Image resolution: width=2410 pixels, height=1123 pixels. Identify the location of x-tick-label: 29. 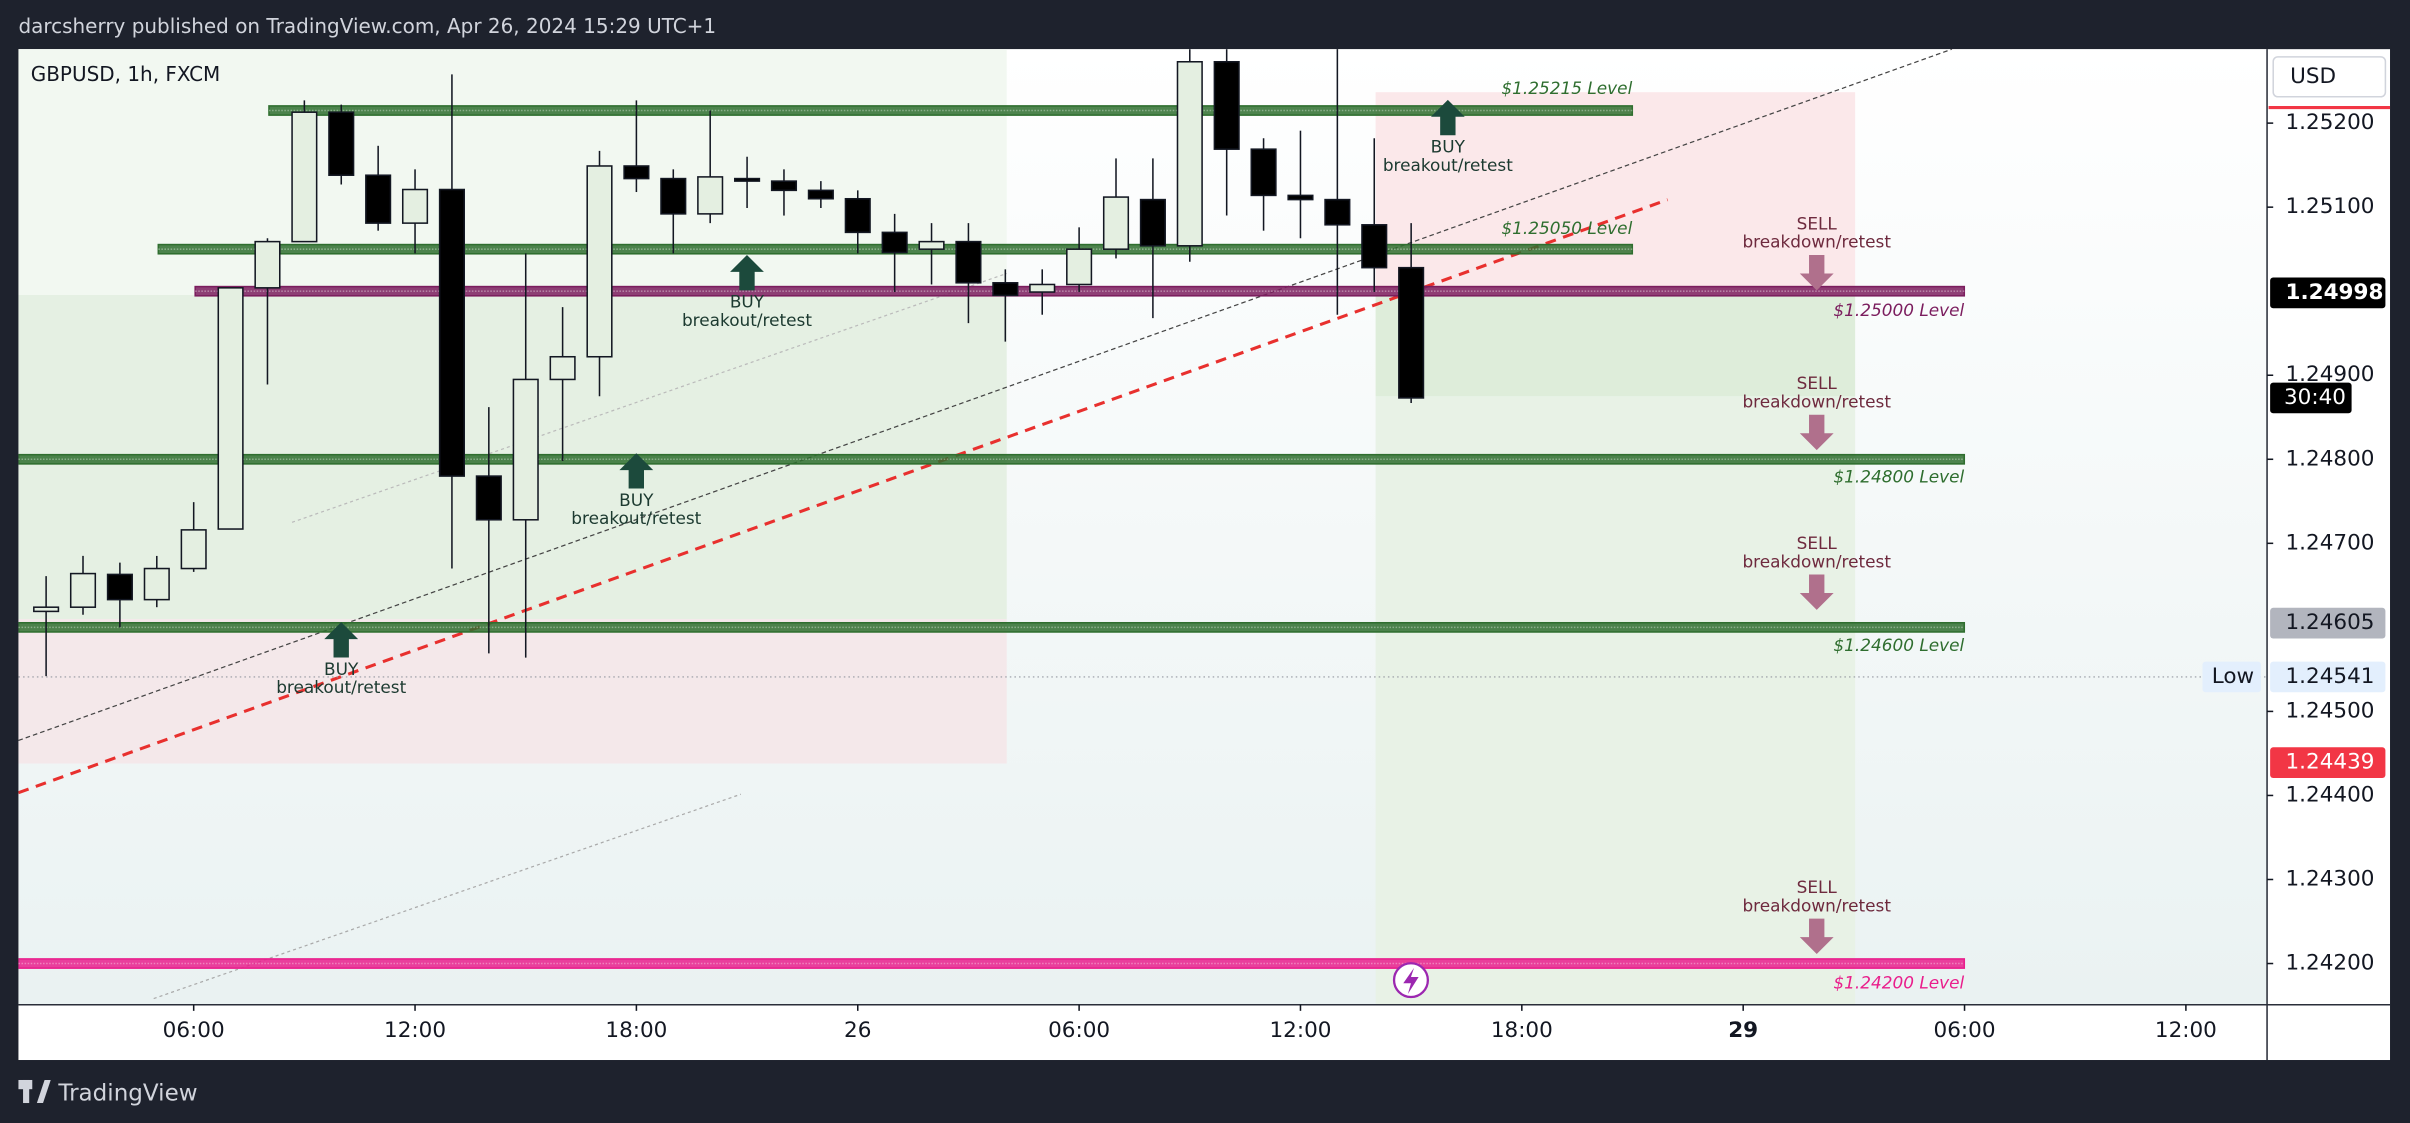
(1743, 1030).